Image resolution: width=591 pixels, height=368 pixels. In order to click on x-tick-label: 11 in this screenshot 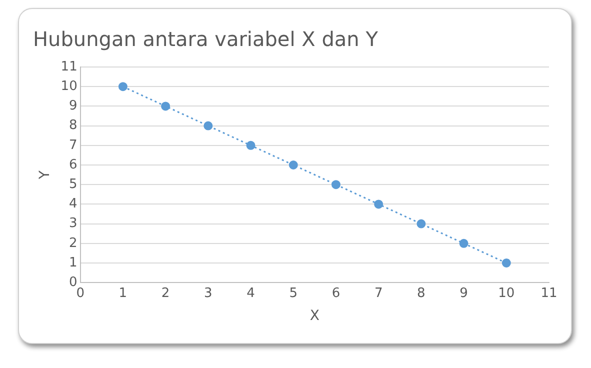, I will do `click(549, 293)`.